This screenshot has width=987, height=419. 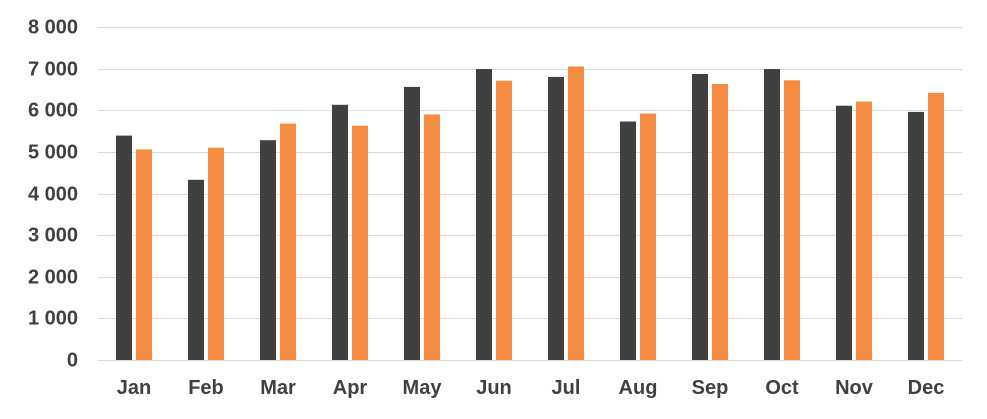 What do you see at coordinates (432, 237) in the screenshot?
I see `bar-series-2-may` at bounding box center [432, 237].